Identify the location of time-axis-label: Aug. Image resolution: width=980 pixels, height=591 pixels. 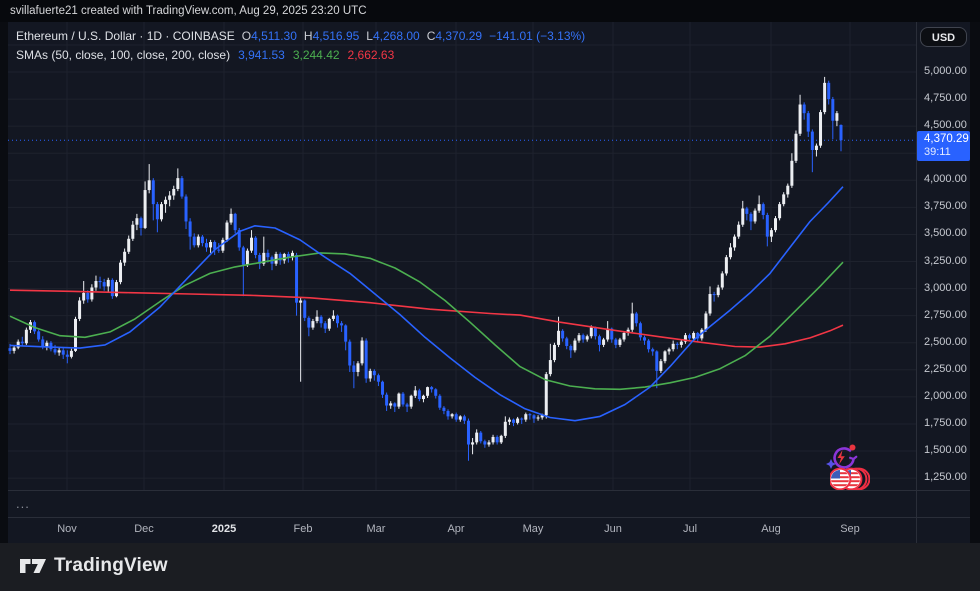
(771, 529).